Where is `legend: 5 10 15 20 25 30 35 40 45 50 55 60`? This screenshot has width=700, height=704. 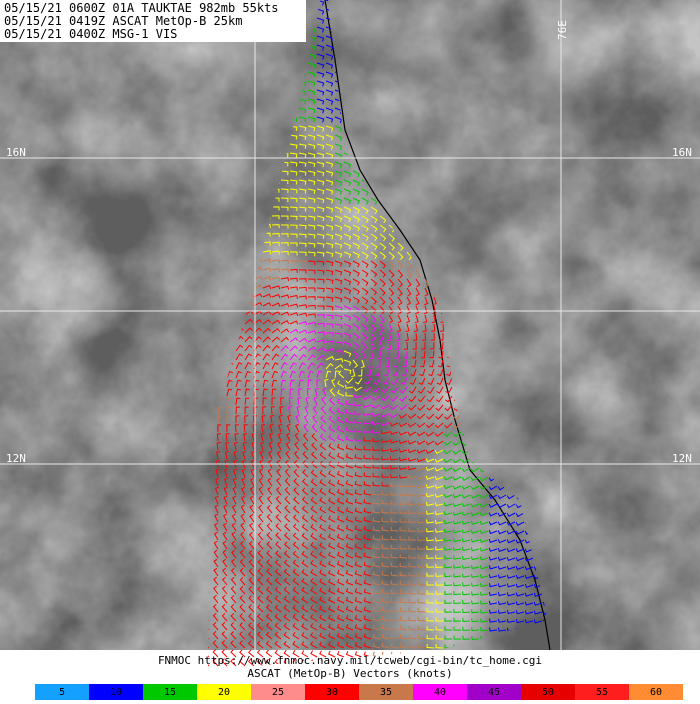
legend: 5 10 15 20 25 30 35 40 45 50 55 60 is located at coordinates (359, 692).